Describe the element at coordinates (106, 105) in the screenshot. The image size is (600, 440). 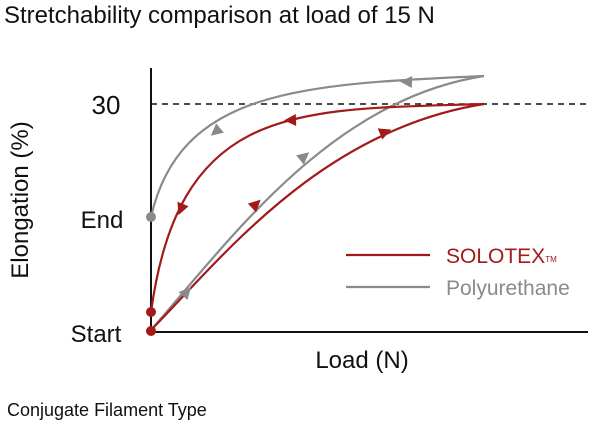
I see `y-tick-label-30: 30` at that location.